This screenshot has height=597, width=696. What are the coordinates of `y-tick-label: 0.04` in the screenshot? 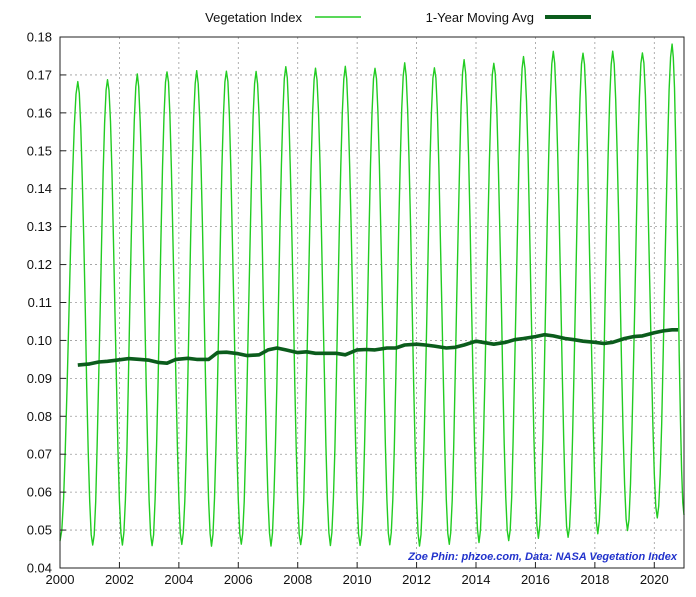 It's located at (39, 568).